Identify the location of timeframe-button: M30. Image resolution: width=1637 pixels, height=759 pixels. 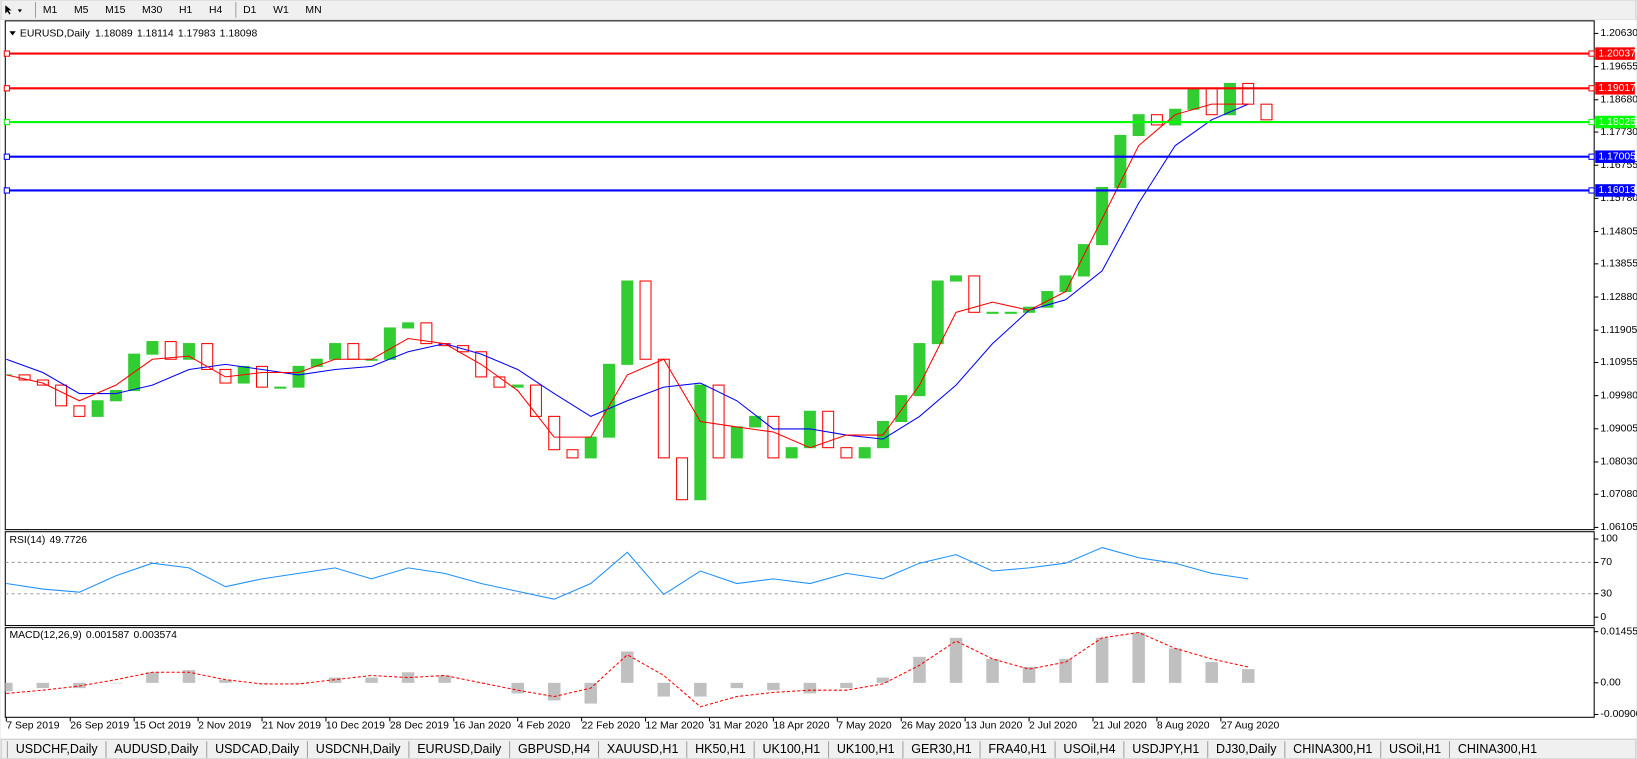
(152, 10).